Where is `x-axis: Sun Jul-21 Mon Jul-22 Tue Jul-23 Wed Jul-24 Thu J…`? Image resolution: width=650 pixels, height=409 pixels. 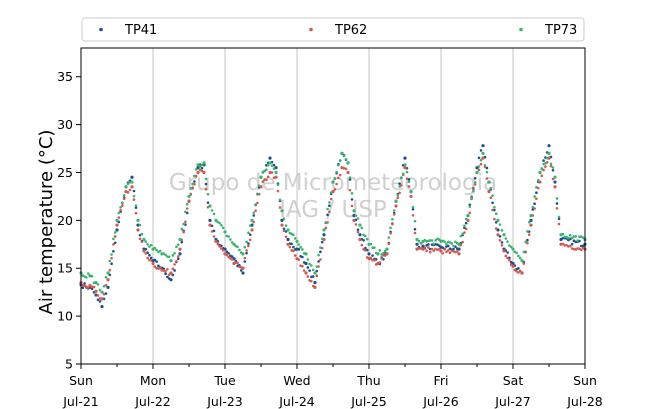 x-axis: Sun Jul-21 Mon Jul-22 Tue Jul-23 Wed Jul-24 Thu J… is located at coordinates (332, 386).